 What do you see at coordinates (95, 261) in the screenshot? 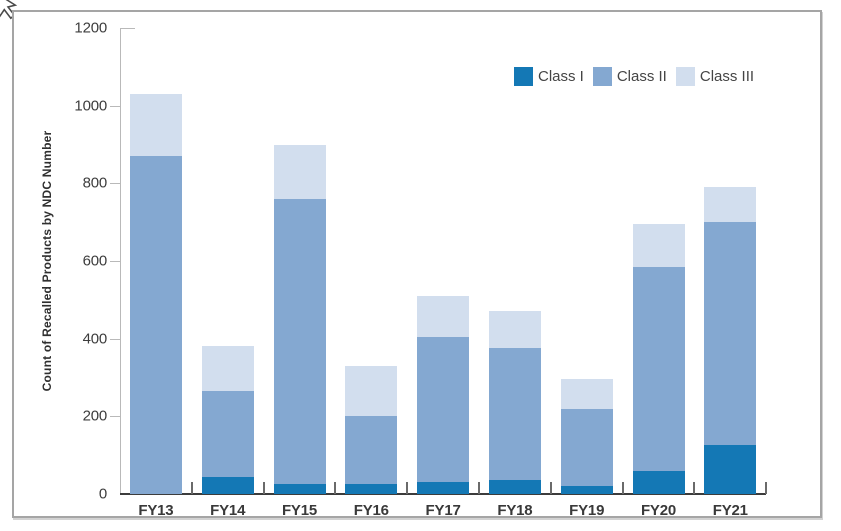
I see `y-tick-label: 600` at bounding box center [95, 261].